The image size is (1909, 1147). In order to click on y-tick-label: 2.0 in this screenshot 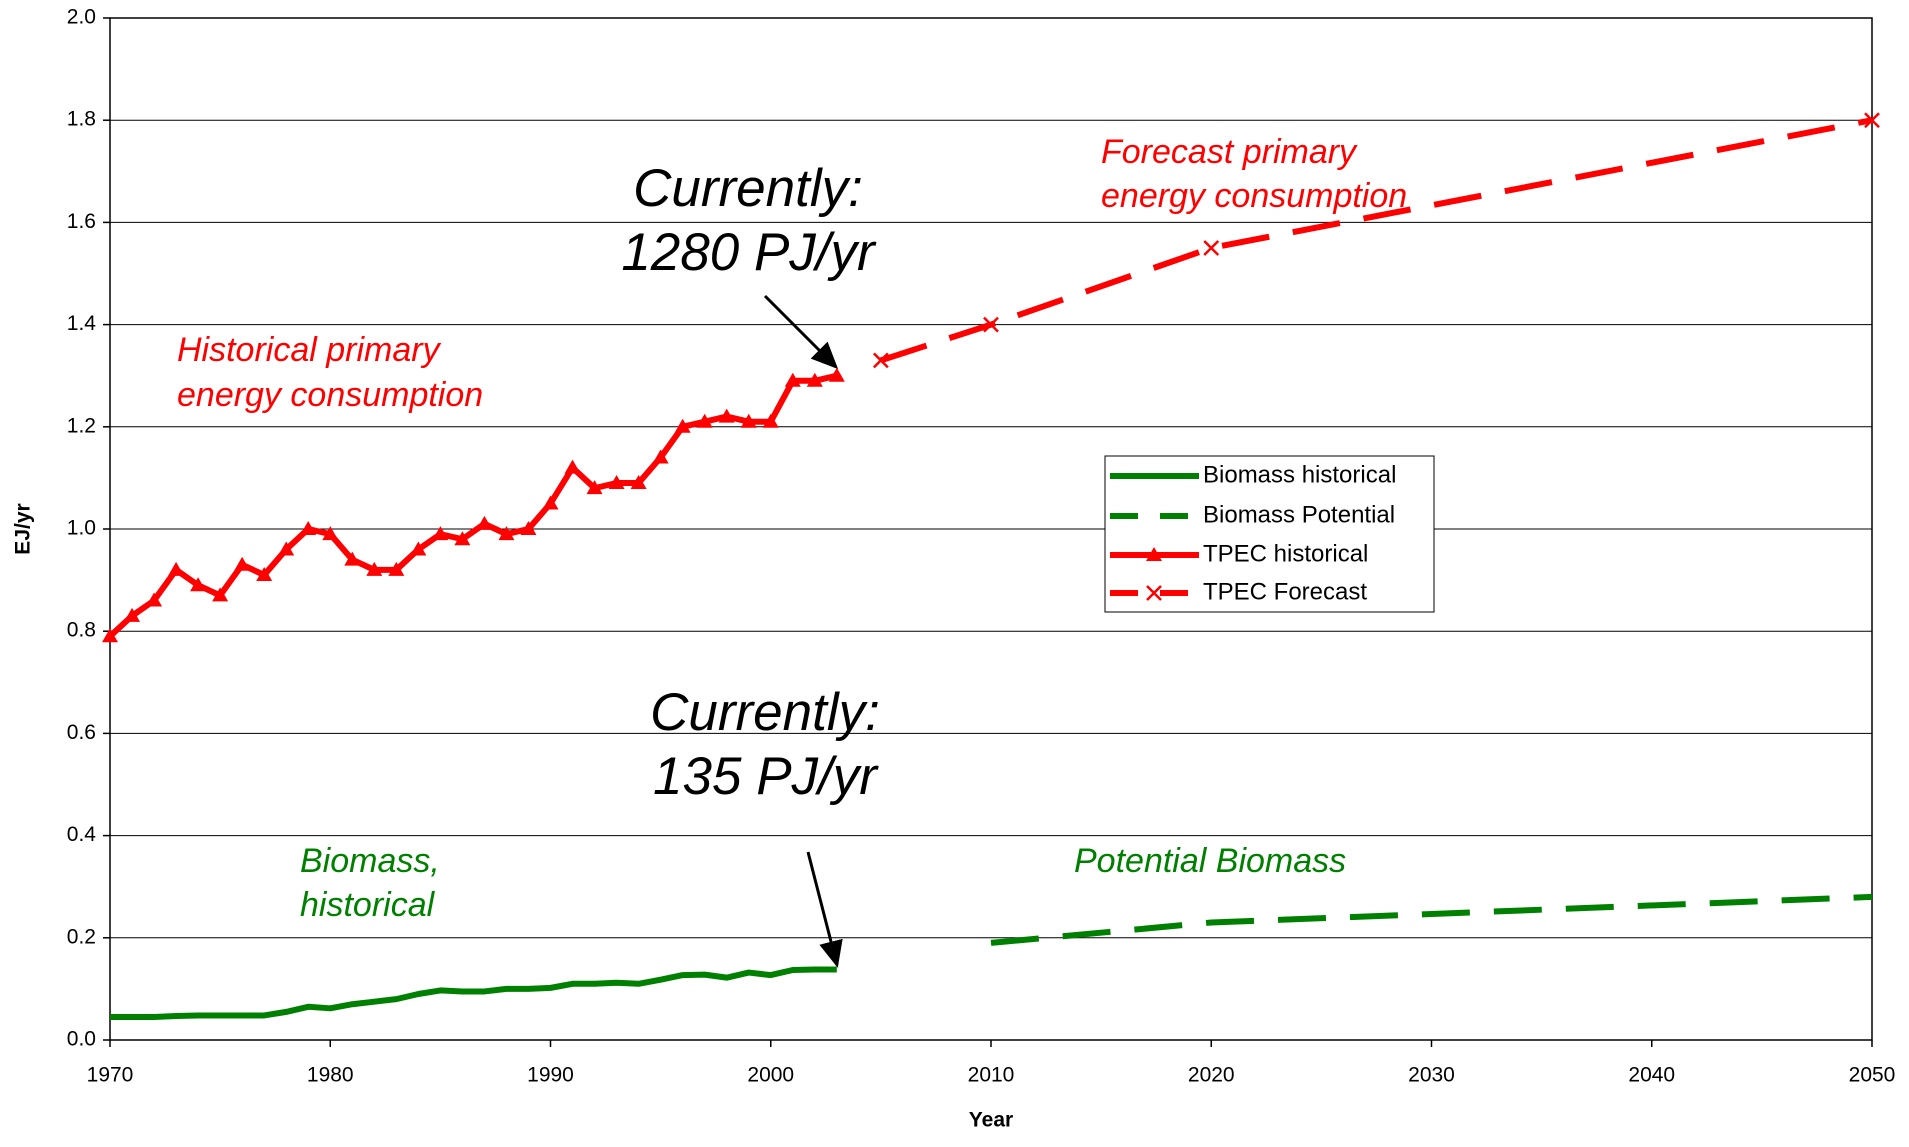, I will do `click(81, 17)`.